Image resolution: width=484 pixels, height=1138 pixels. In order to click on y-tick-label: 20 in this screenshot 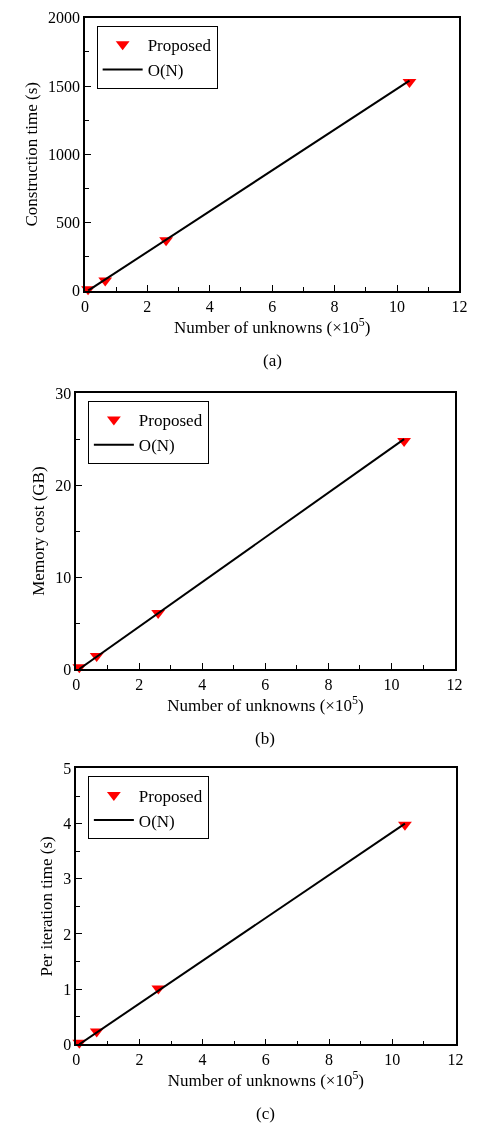, I will do `click(63, 485)`.